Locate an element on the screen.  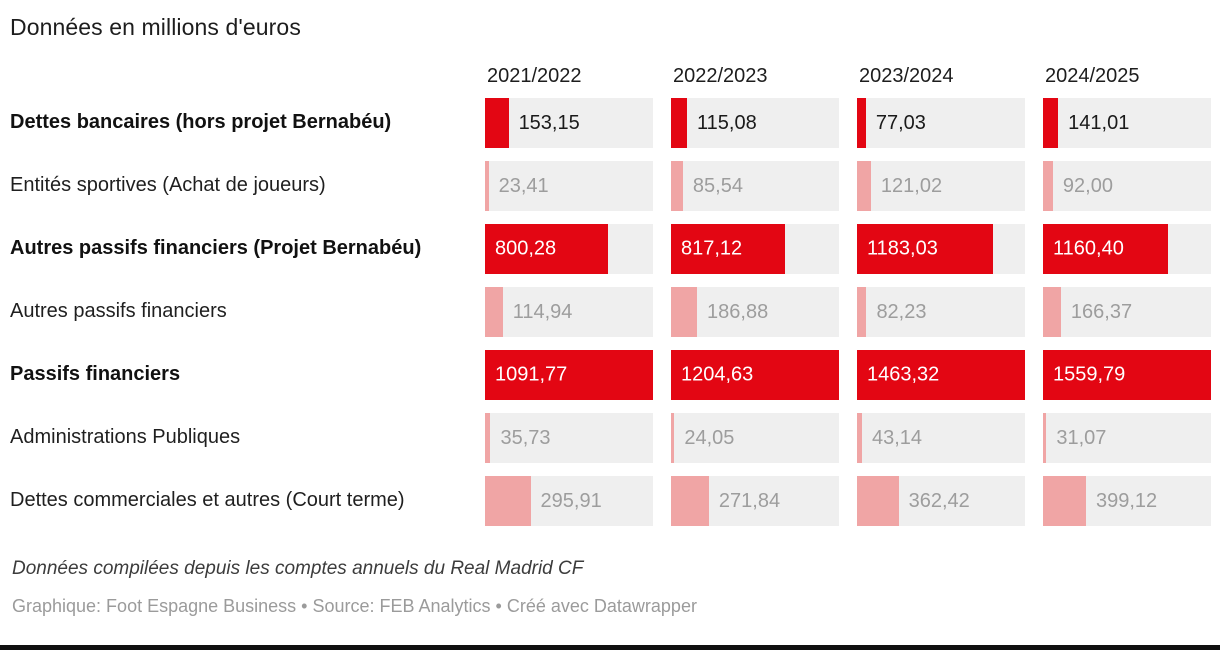
bar-cell: 43,14 is located at coordinates (941, 438).